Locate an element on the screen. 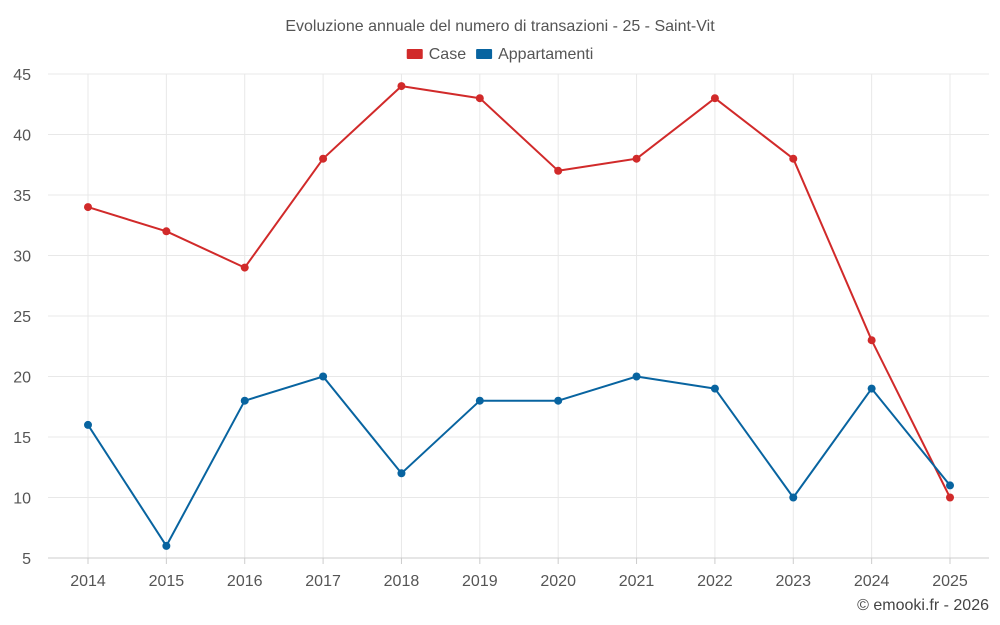 The height and width of the screenshot is (625, 1000). legend-item-appartamenti: Appartamenti is located at coordinates (534, 54).